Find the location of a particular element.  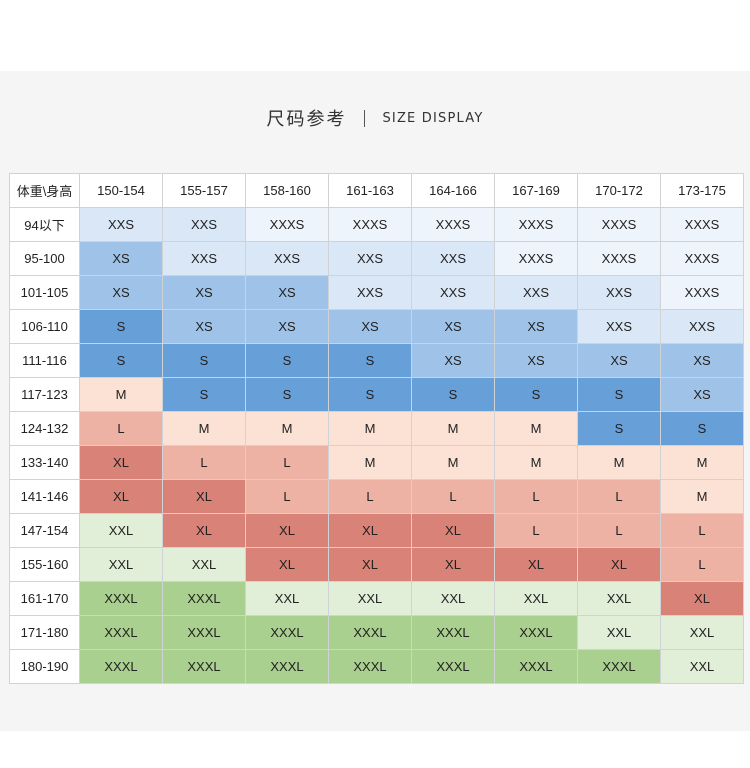

height-header: 170-172 is located at coordinates (619, 190).